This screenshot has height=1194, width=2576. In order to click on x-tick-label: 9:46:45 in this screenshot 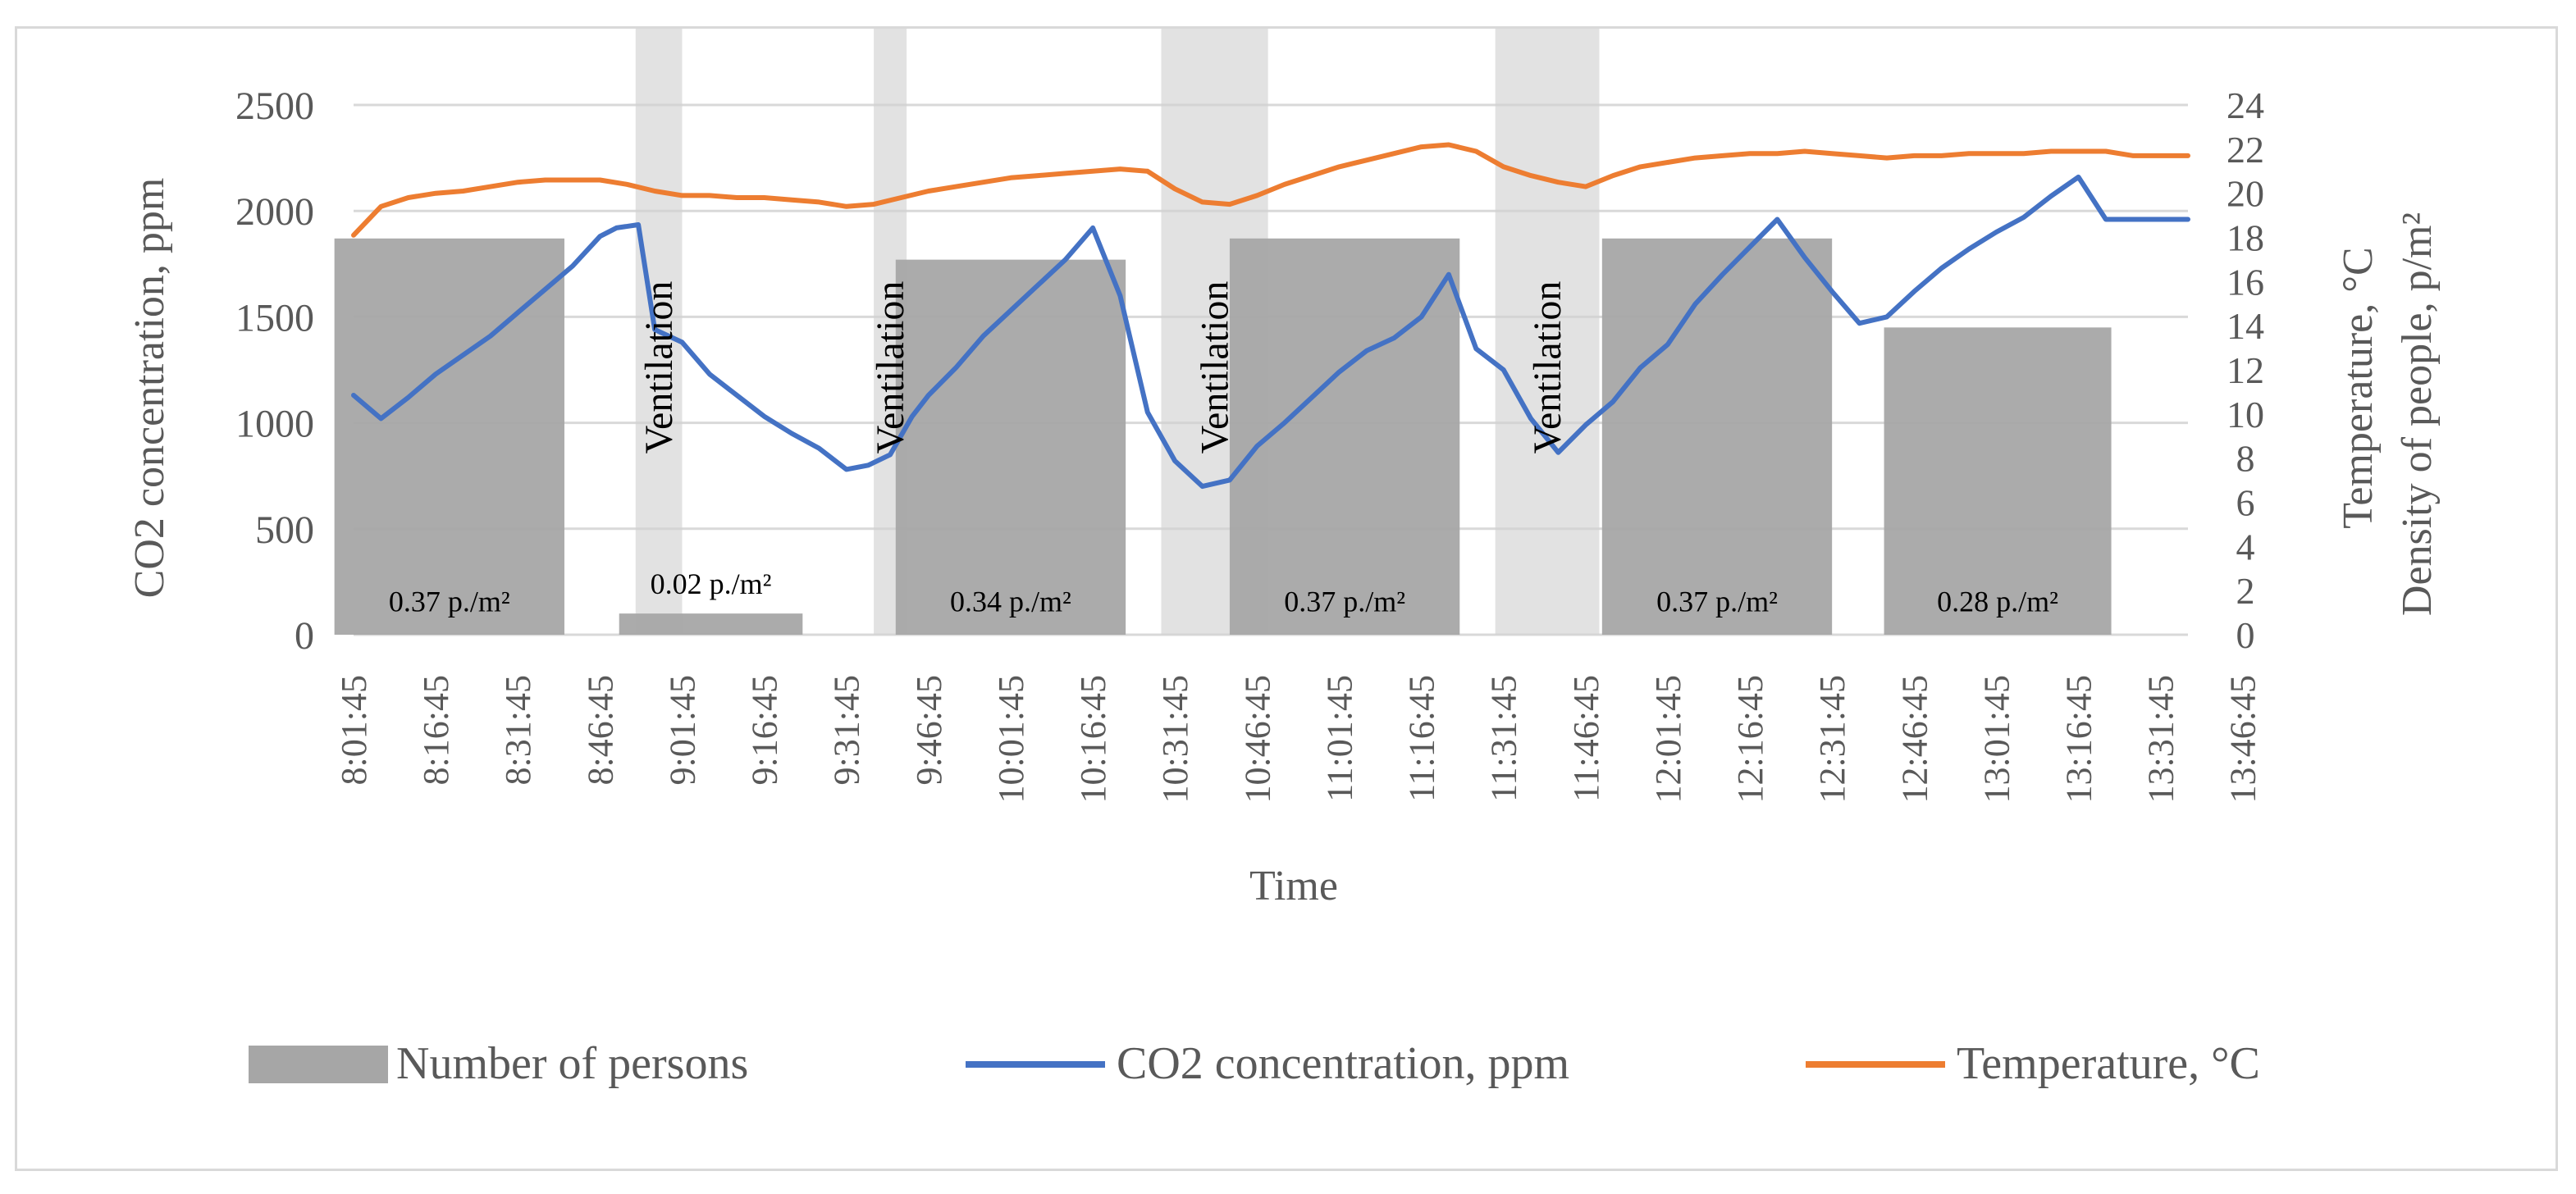, I will do `click(929, 730)`.